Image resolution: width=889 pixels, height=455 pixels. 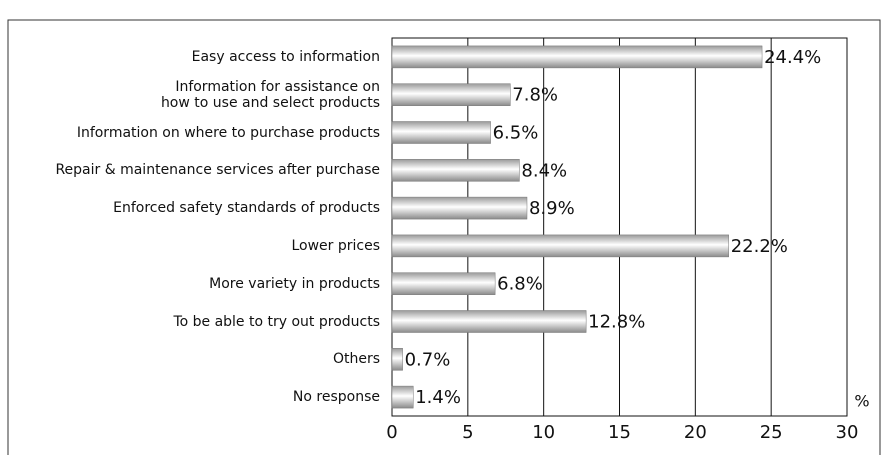 What do you see at coordinates (294, 283) in the screenshot?
I see `y-tick-label: More variety in products` at bounding box center [294, 283].